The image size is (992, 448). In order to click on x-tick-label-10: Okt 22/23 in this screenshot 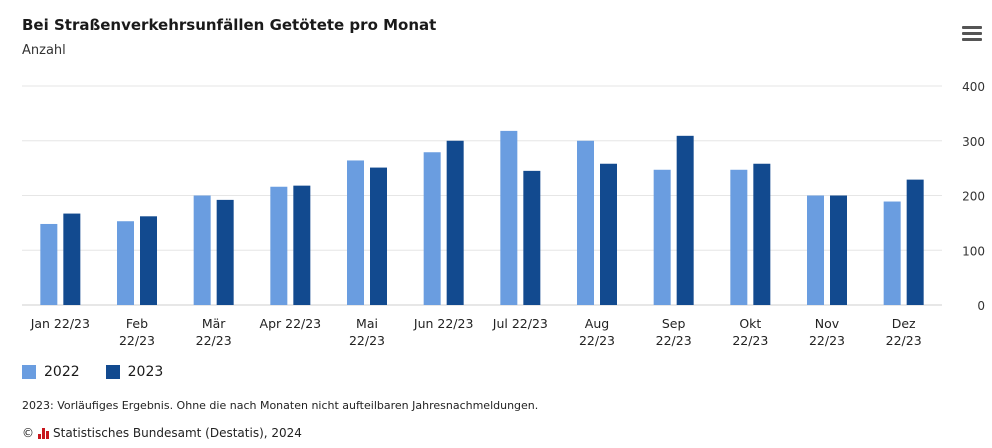, I will do `click(750, 332)`.